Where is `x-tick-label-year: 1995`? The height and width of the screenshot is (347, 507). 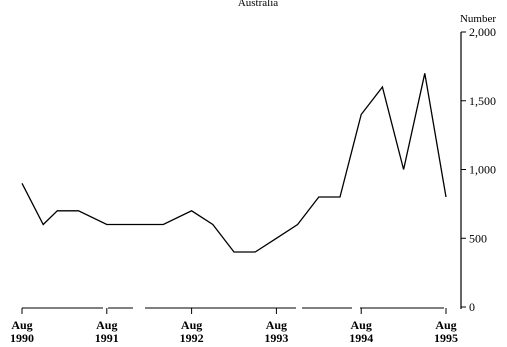
x-tick-label-year: 1995 is located at coordinates (446, 338).